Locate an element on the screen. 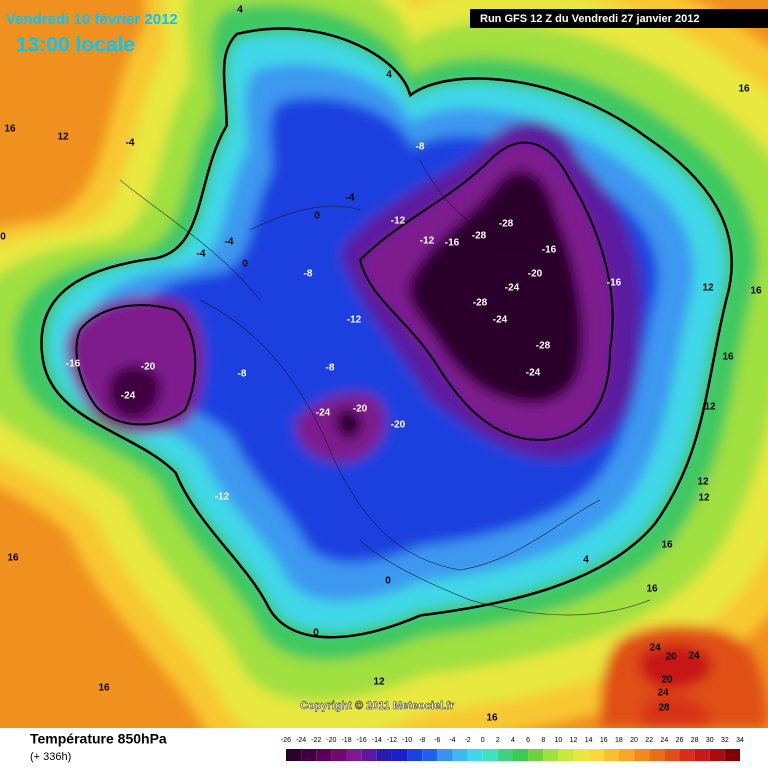 The width and height of the screenshot is (768, 768). colorbar-tick-label: 18 is located at coordinates (619, 740).